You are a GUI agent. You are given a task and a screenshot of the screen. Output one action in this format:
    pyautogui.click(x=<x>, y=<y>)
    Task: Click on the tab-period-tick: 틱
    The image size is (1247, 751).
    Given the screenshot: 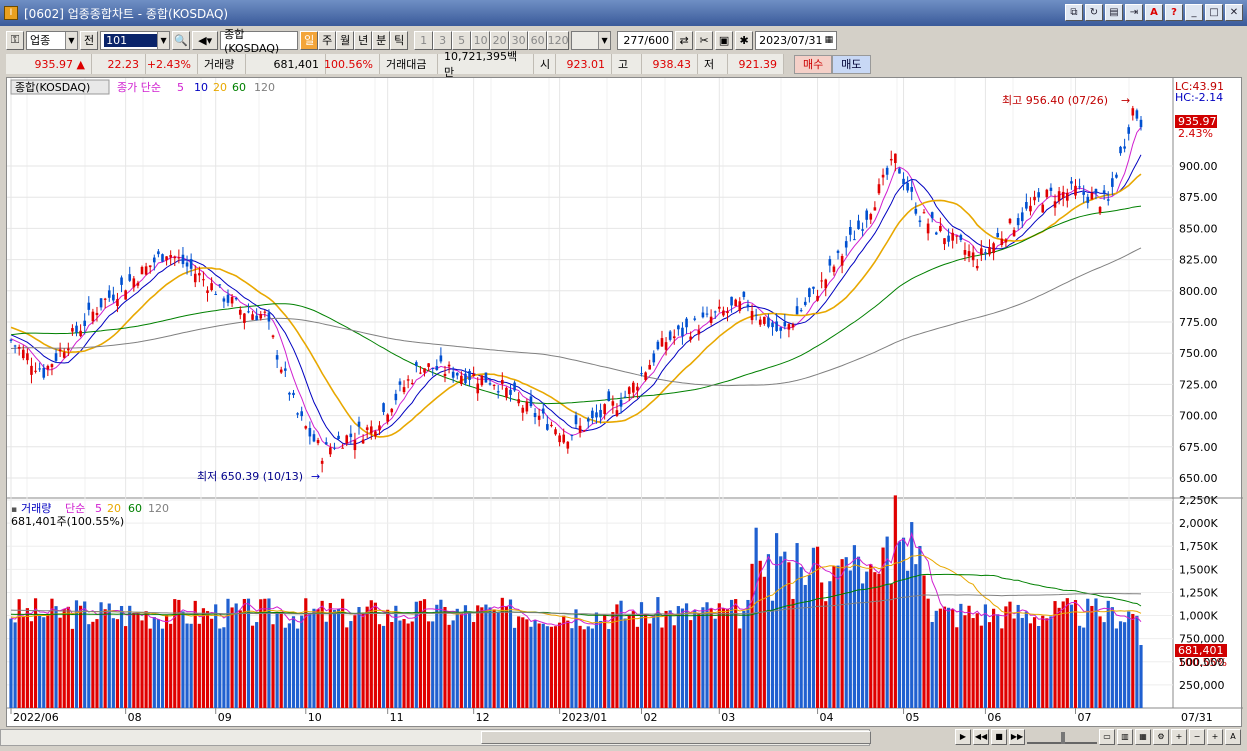 What is the action you would take?
    pyautogui.click(x=399, y=40)
    